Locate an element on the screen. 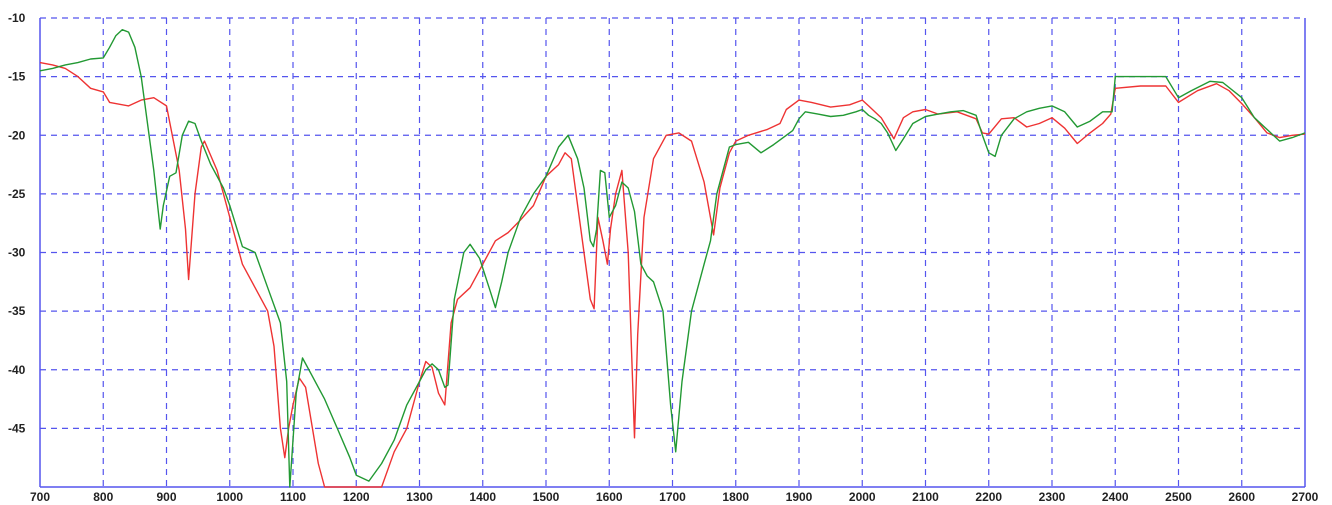 The width and height of the screenshot is (1332, 505). y-tick-label: -30 is located at coordinates (17, 253).